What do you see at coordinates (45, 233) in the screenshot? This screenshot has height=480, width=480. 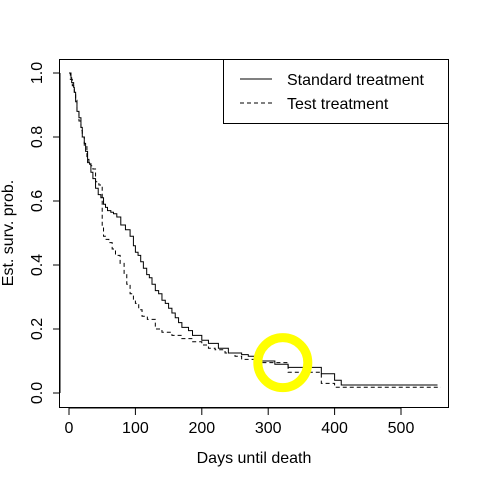 I see `y-axis: 0.0 0.2 0.4 0.6 0.8 1.0` at bounding box center [45, 233].